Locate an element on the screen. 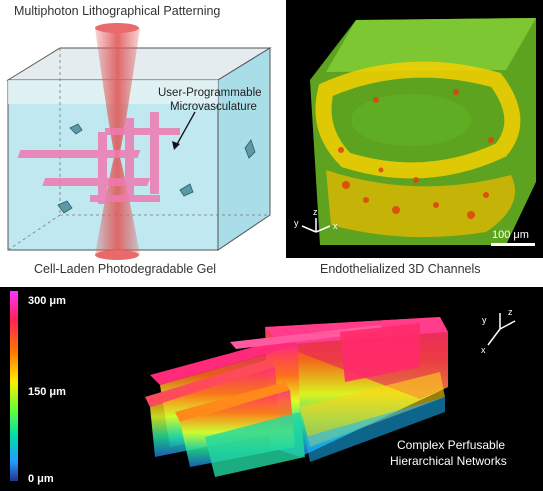 This screenshot has height=491, width=543. annotation-line-1: User-Programmable is located at coordinates (210, 93).